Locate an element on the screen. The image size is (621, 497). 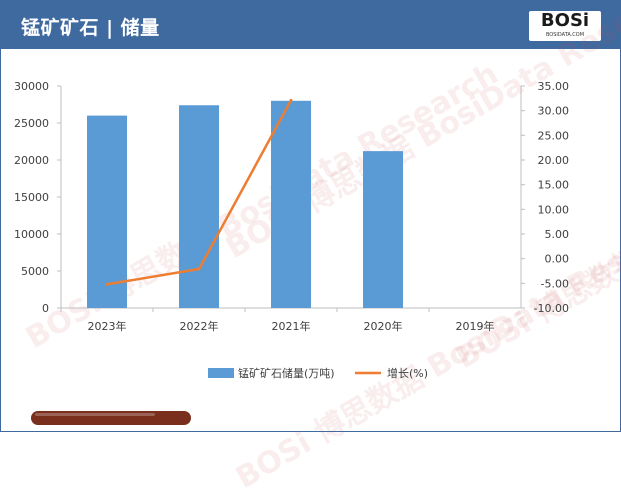
x-tick-label: 2021年 is located at coordinates (291, 326).